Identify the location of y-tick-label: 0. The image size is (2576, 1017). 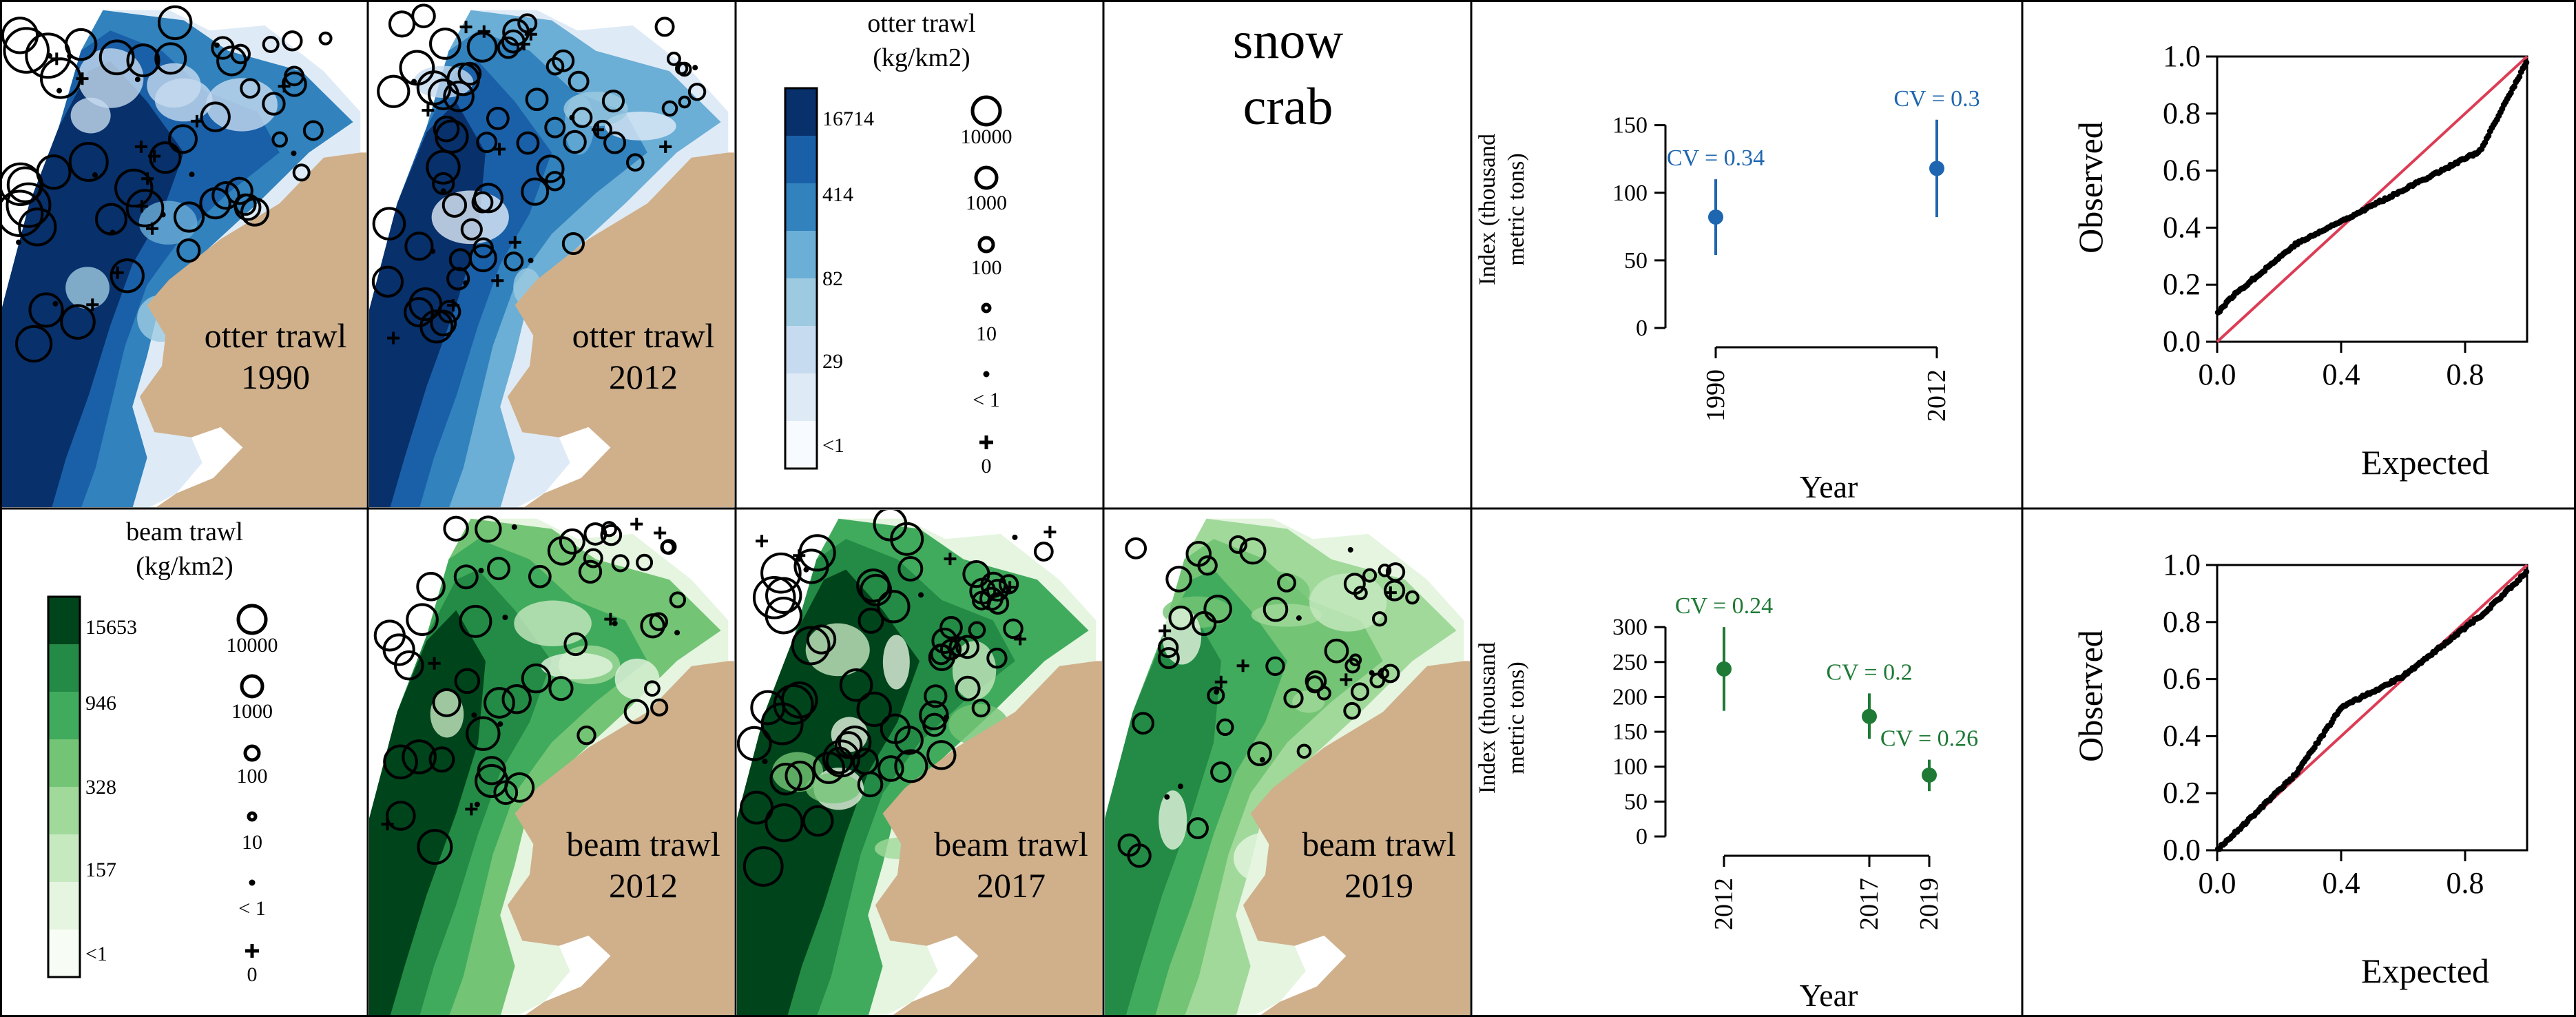
(1642, 837).